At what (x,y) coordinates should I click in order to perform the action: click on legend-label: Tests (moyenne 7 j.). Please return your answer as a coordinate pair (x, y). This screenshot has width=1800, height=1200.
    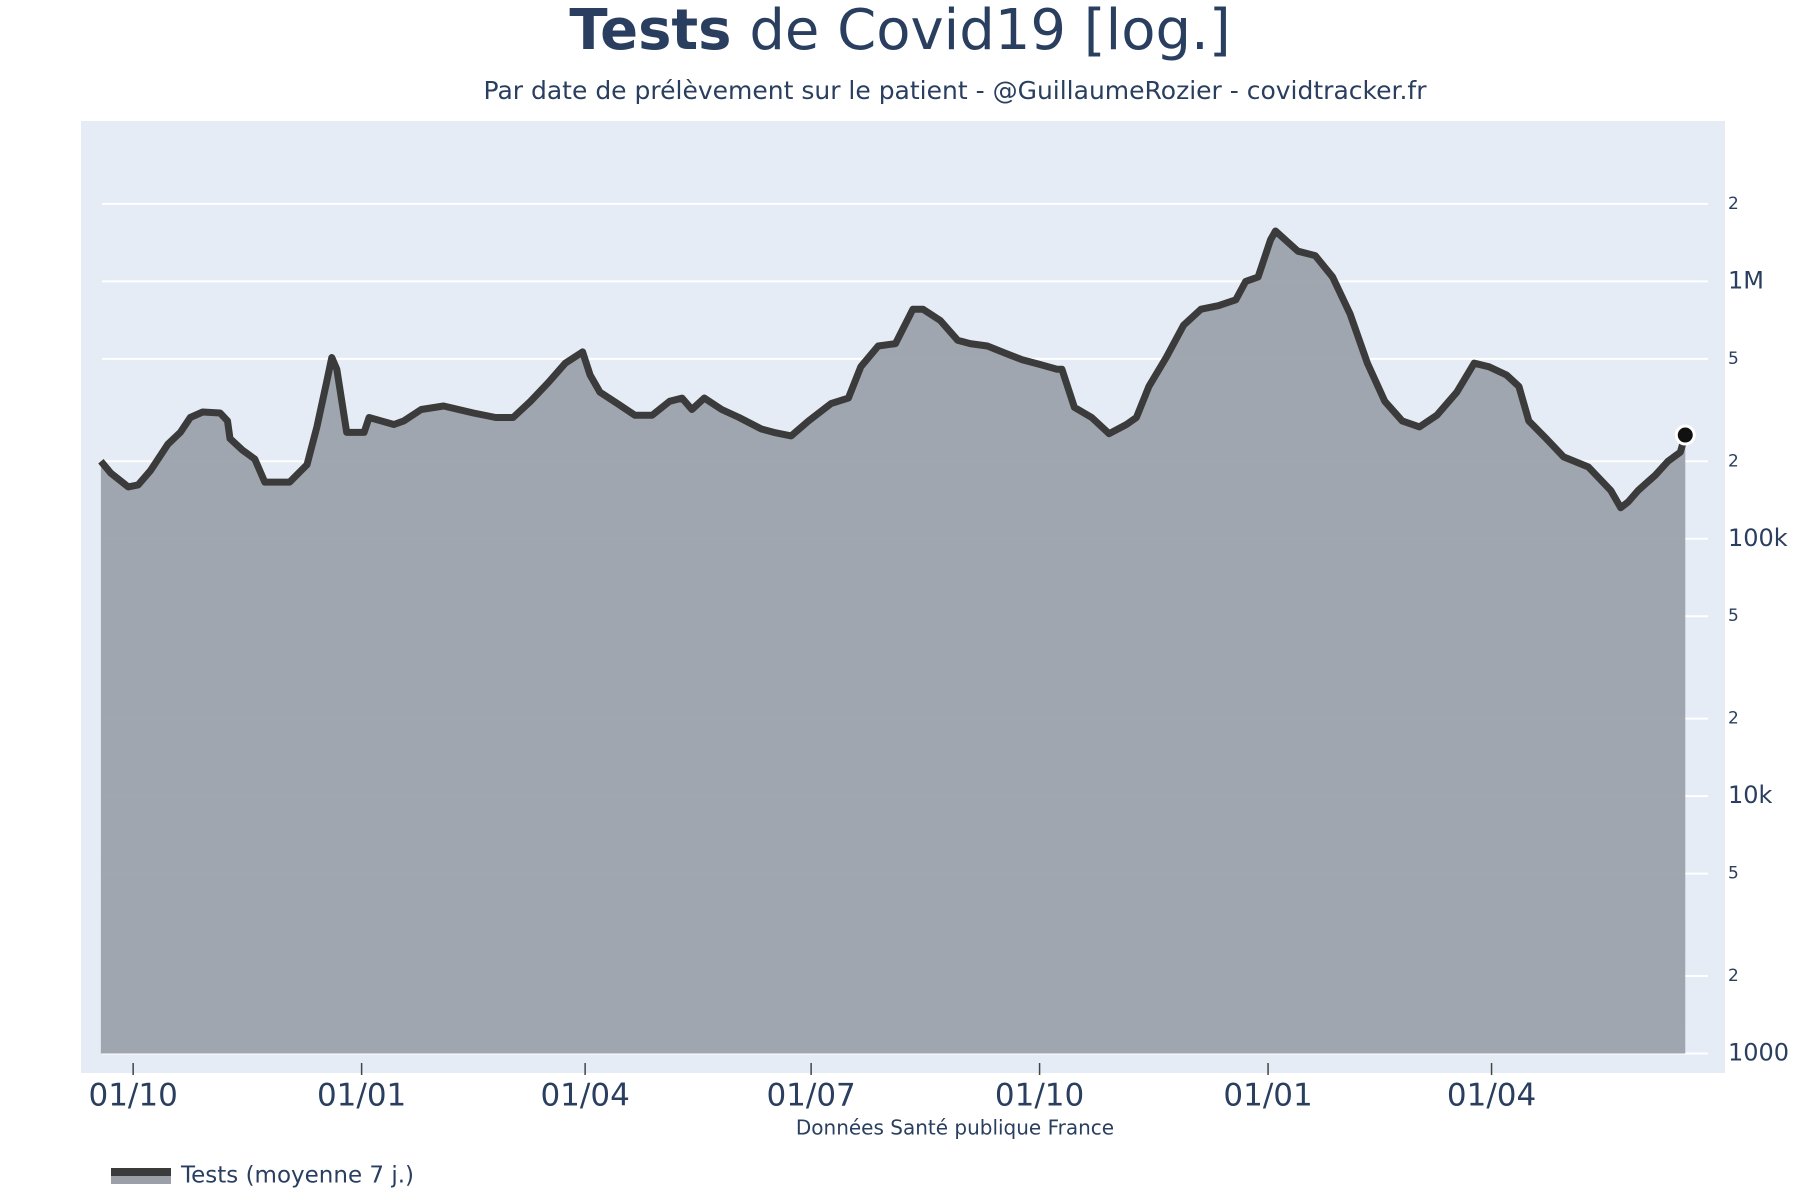
    Looking at the image, I should click on (297, 1176).